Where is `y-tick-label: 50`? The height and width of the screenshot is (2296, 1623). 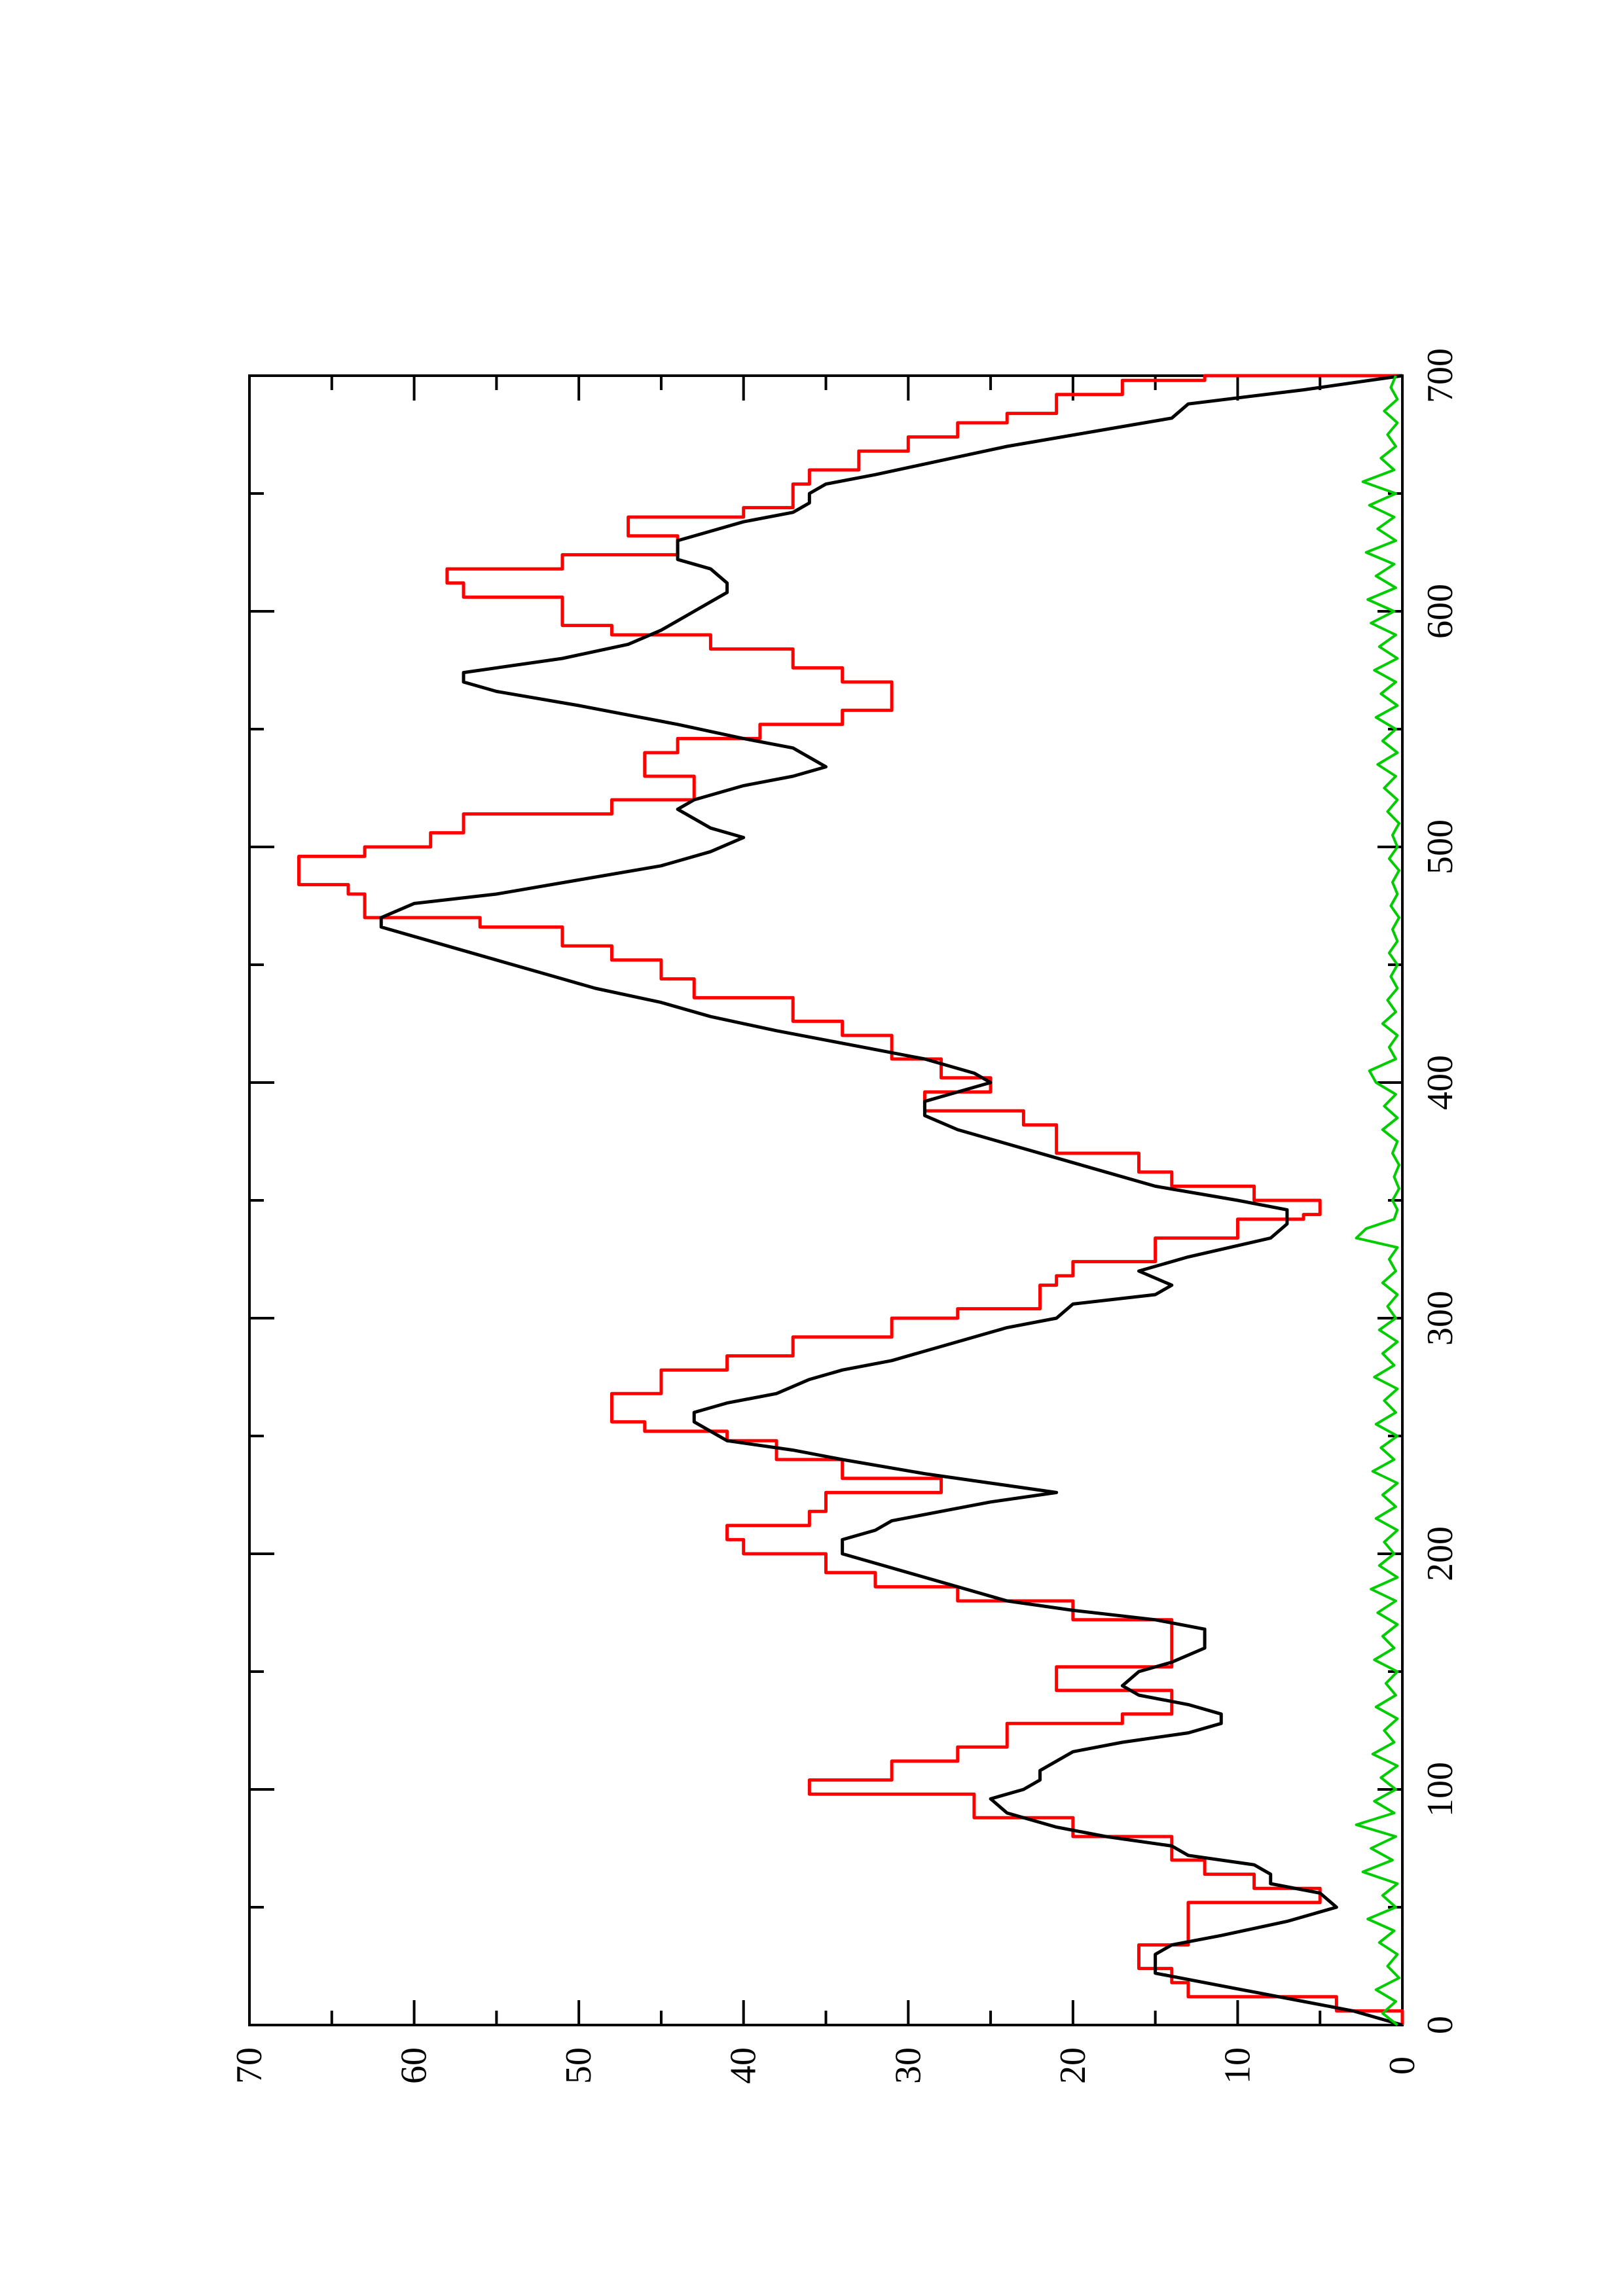 y-tick-label: 50 is located at coordinates (578, 2065).